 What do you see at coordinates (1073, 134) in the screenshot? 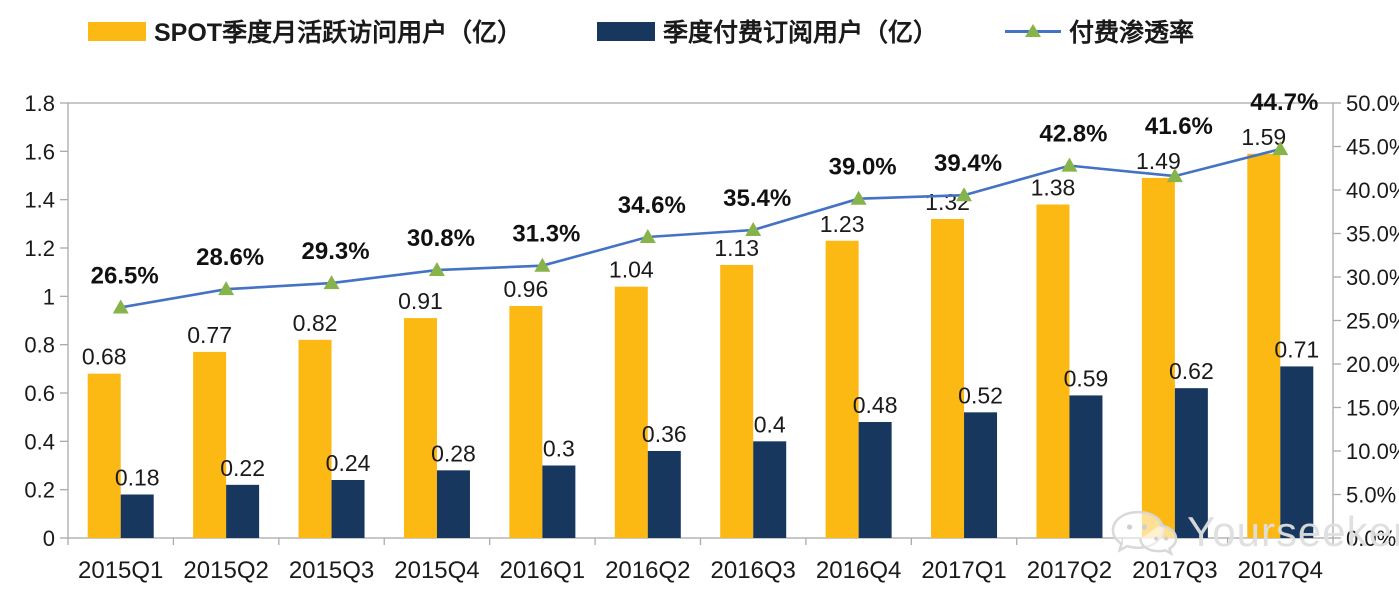
I see `svg-text: 42.8%` at bounding box center [1073, 134].